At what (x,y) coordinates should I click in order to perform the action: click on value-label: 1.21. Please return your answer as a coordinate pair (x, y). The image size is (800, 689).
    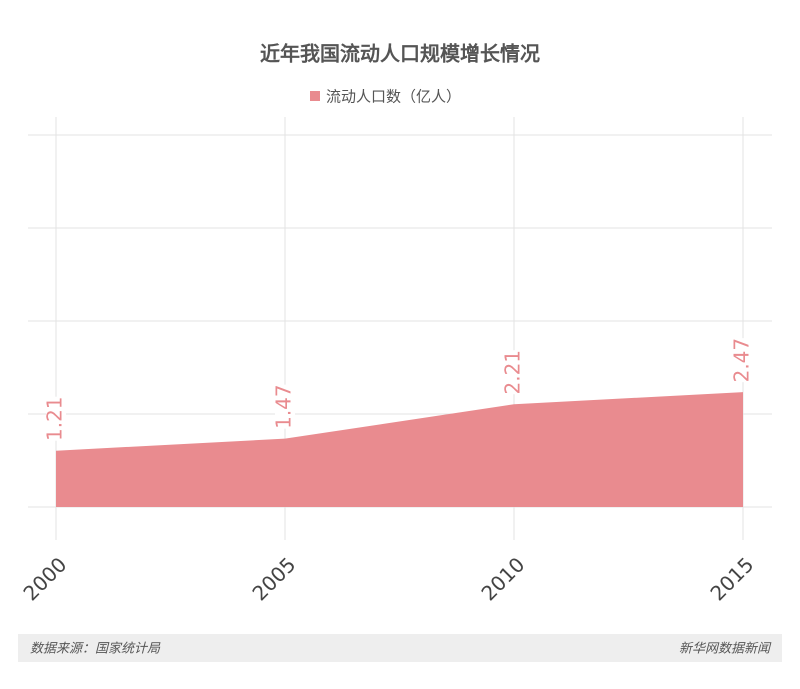
    Looking at the image, I should click on (55, 418).